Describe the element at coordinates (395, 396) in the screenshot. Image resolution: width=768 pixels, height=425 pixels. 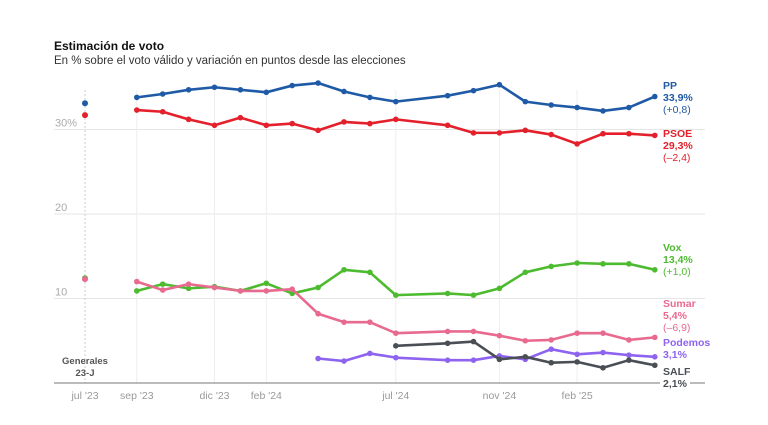
I see `x-tick-label: jul '24` at that location.